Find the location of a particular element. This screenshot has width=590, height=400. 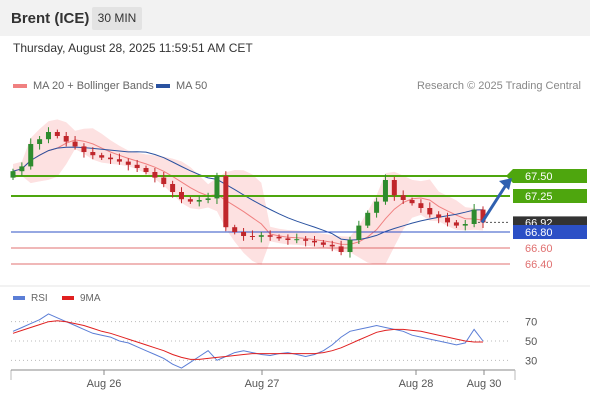

legend-ma50: MA 50 is located at coordinates (181, 86).